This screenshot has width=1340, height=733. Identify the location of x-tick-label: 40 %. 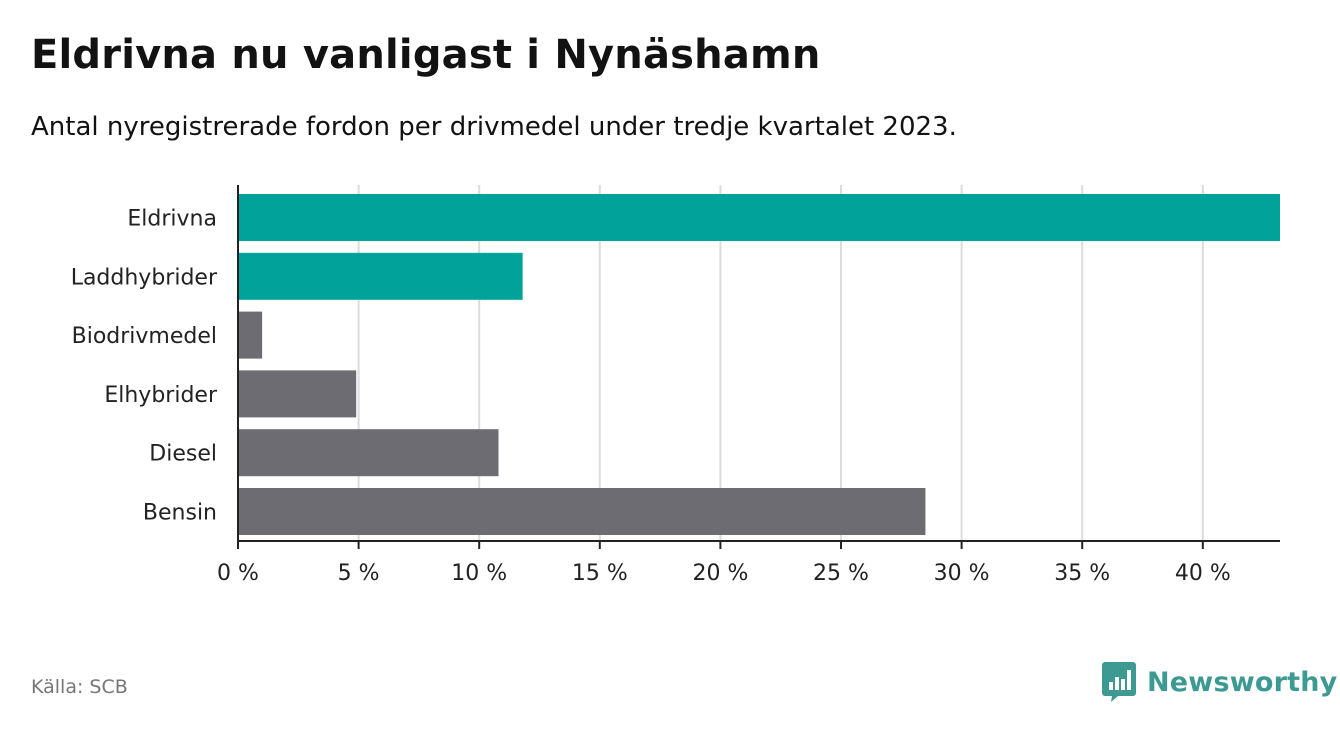
(1203, 573).